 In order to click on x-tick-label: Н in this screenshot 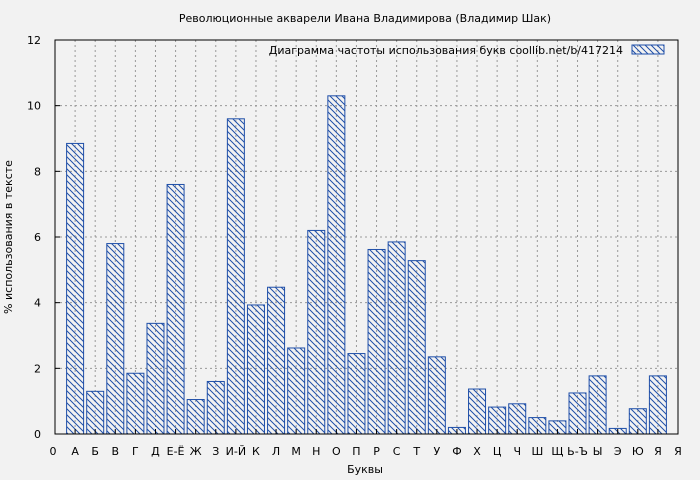, I will do `click(316, 451)`.